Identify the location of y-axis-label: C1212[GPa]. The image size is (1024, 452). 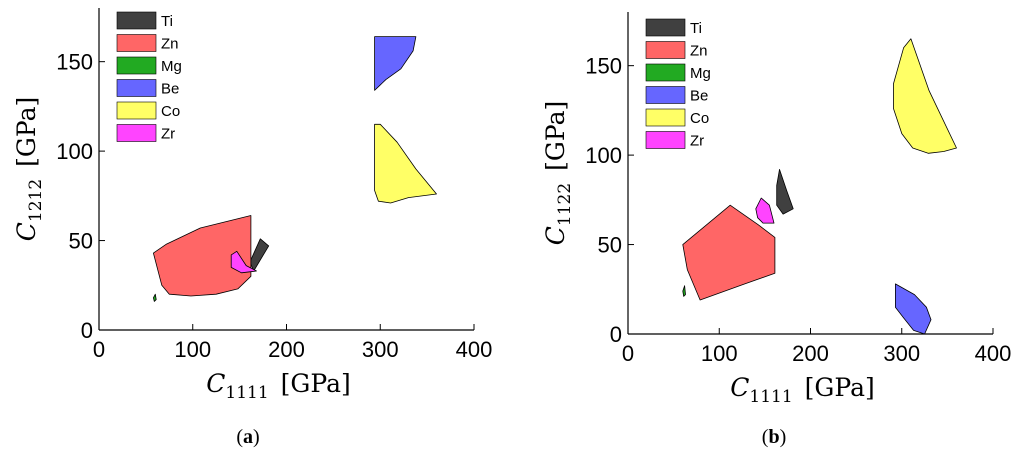
(29, 169).